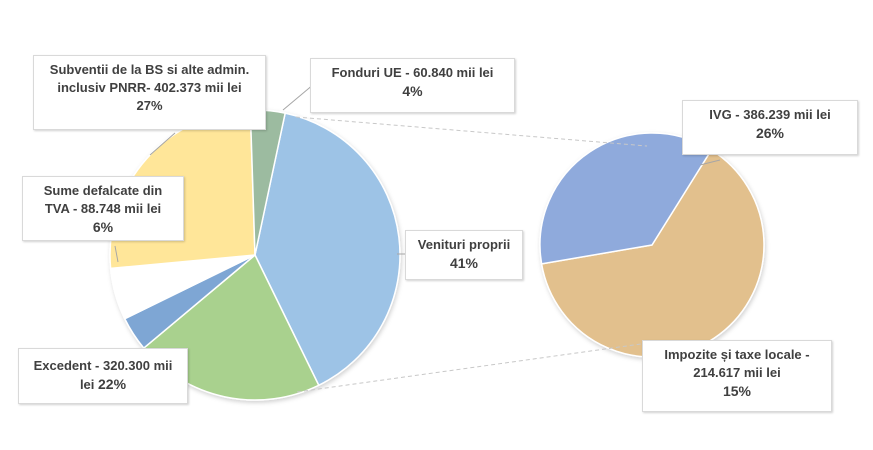 The height and width of the screenshot is (450, 873). I want to click on label-sume-line1: Sume defalcate din, so click(103, 190).